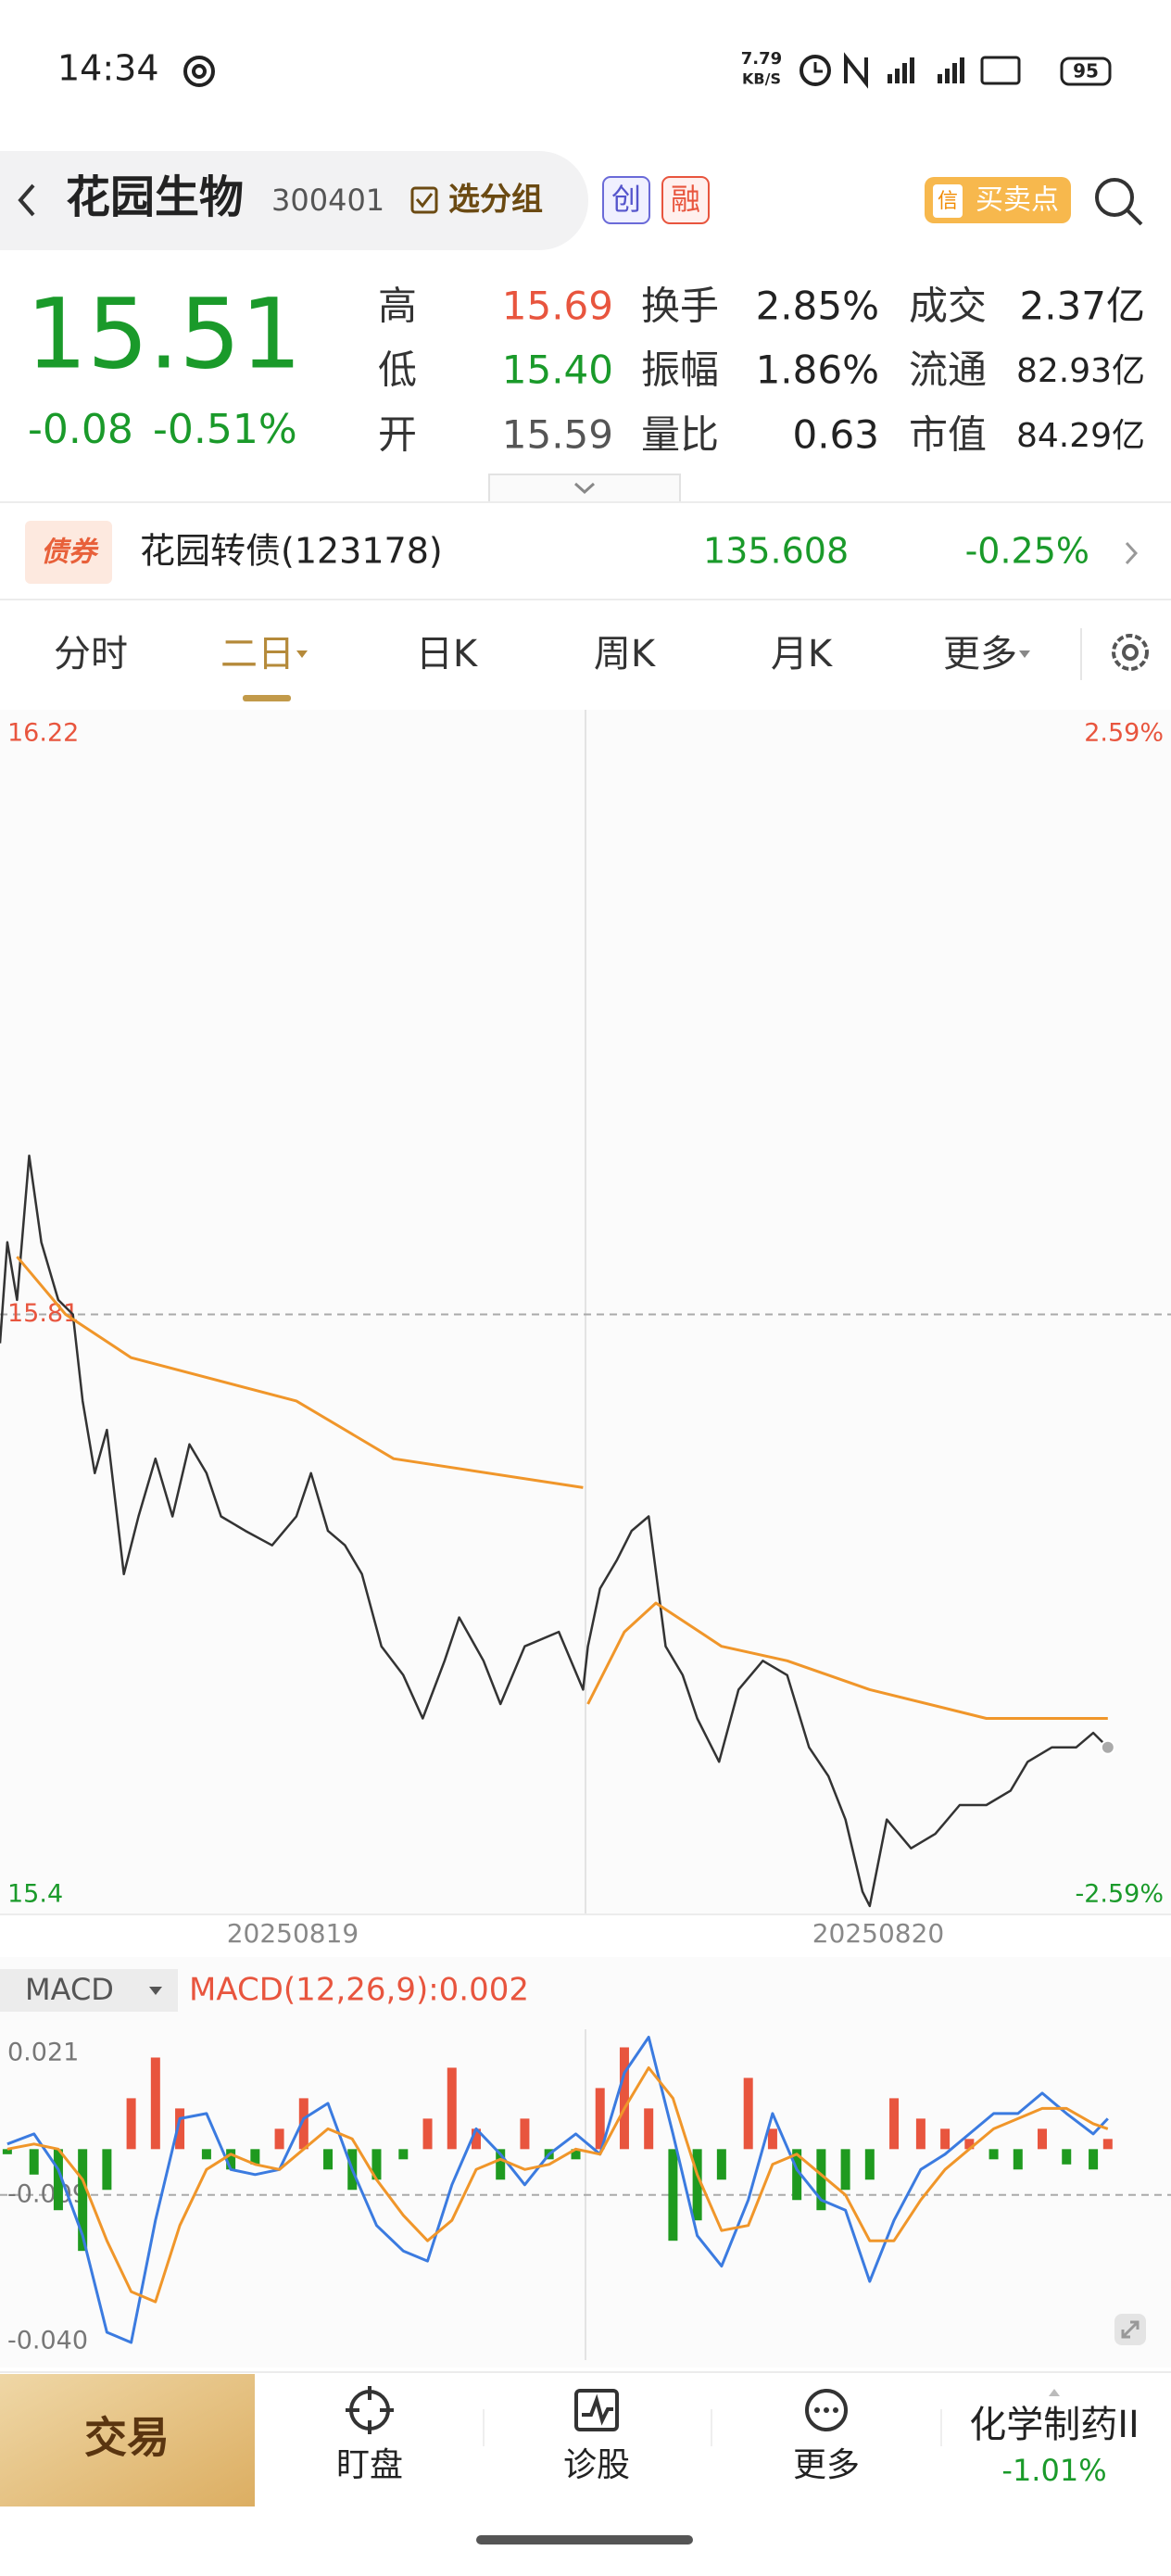 The height and width of the screenshot is (2576, 1171). I want to click on nav-item: 诊股, so click(597, 2465).